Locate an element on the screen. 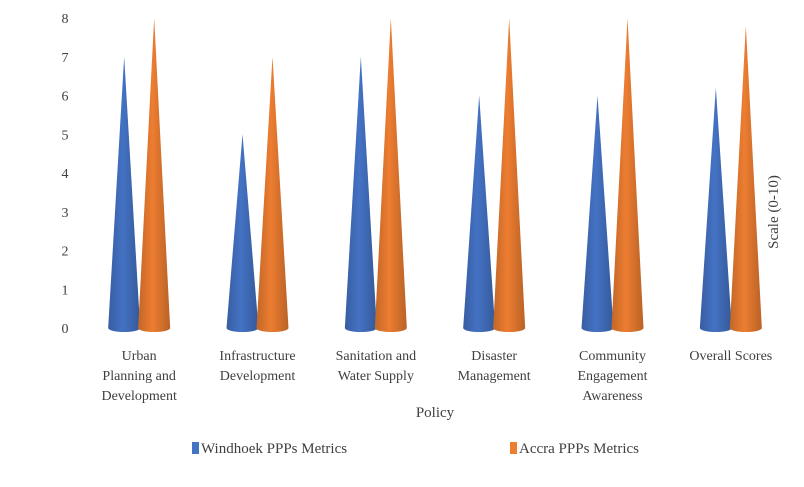 Image resolution: width=804 pixels, height=487 pixels. legend: Windhoek PPPs Metrics Accra PPPs Metrics is located at coordinates (415, 449).